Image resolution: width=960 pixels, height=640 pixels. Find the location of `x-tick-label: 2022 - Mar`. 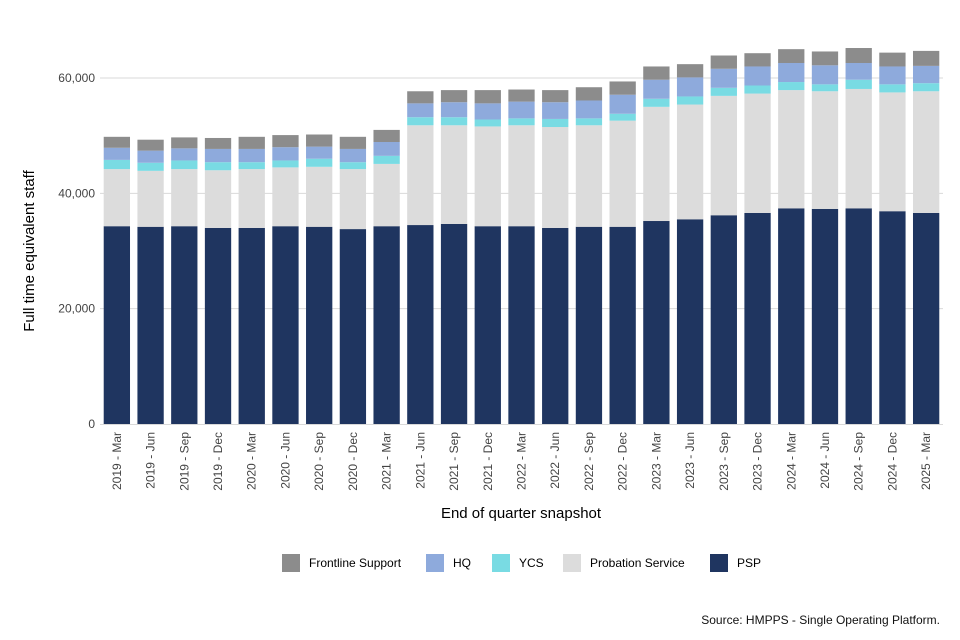

x-tick-label: 2022 - Mar is located at coordinates (522, 461).